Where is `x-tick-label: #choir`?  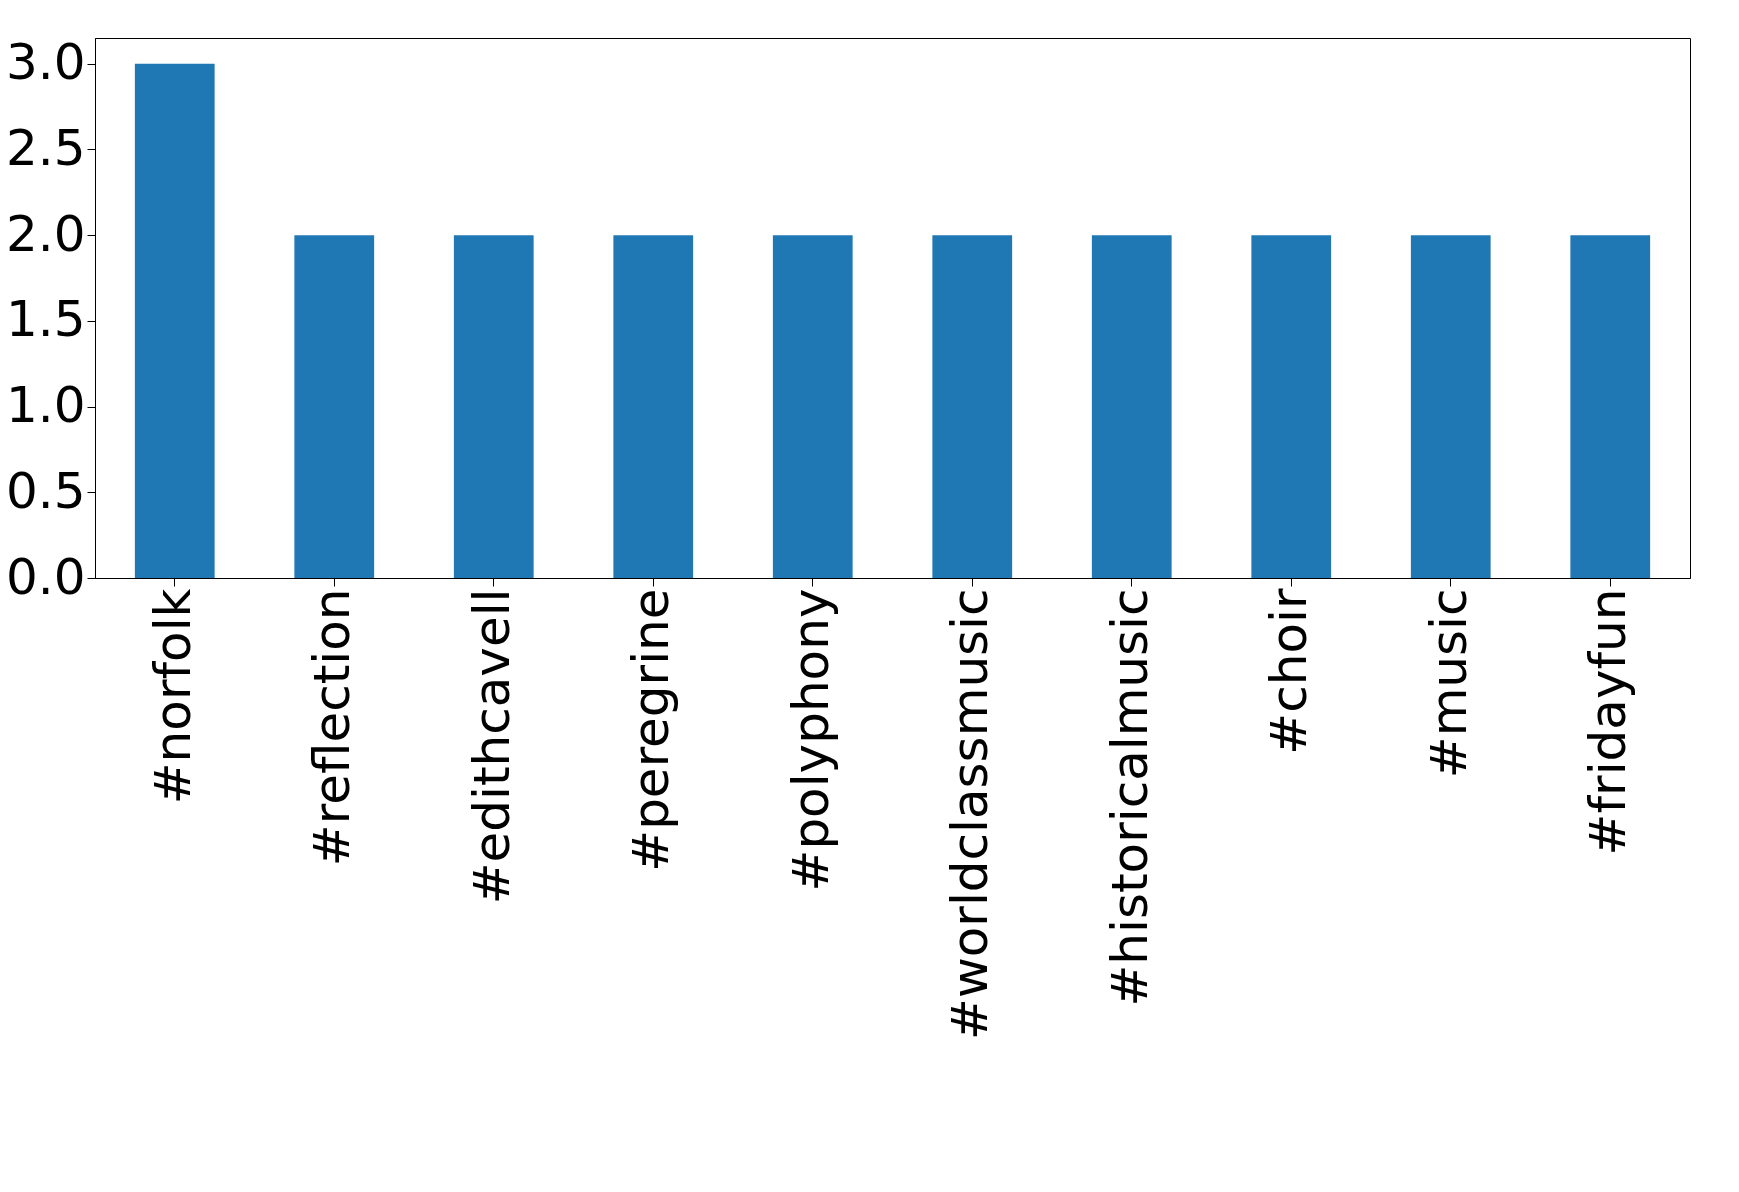
x-tick-label: #choir is located at coordinates (1289, 671).